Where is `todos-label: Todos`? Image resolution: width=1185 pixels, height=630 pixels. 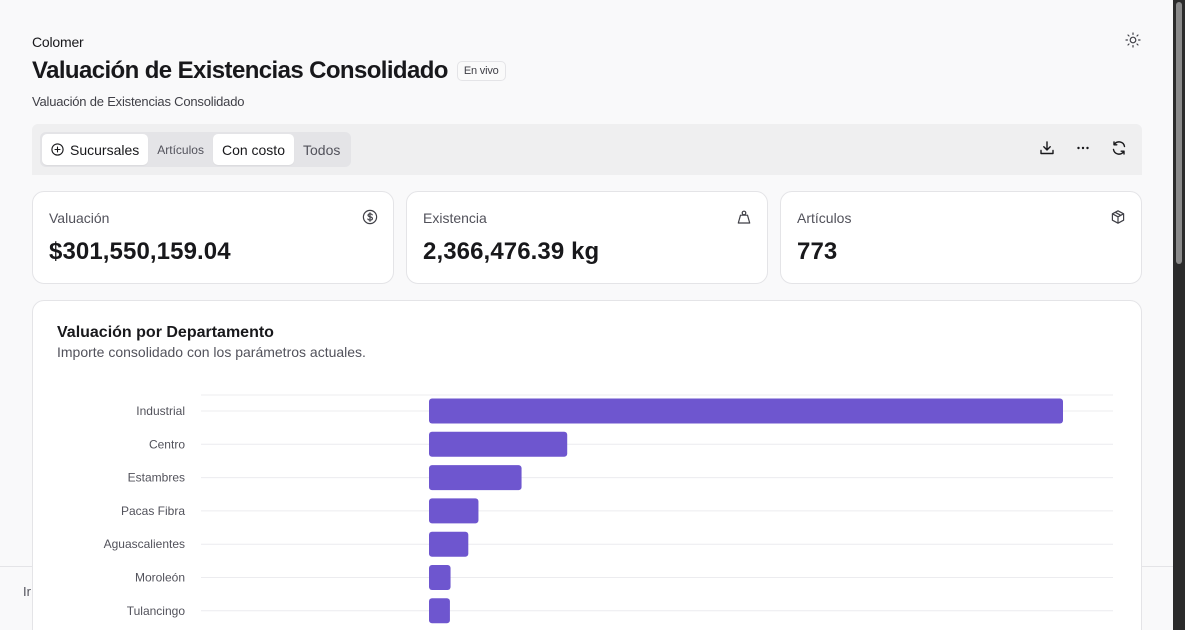
todos-label: Todos is located at coordinates (322, 149).